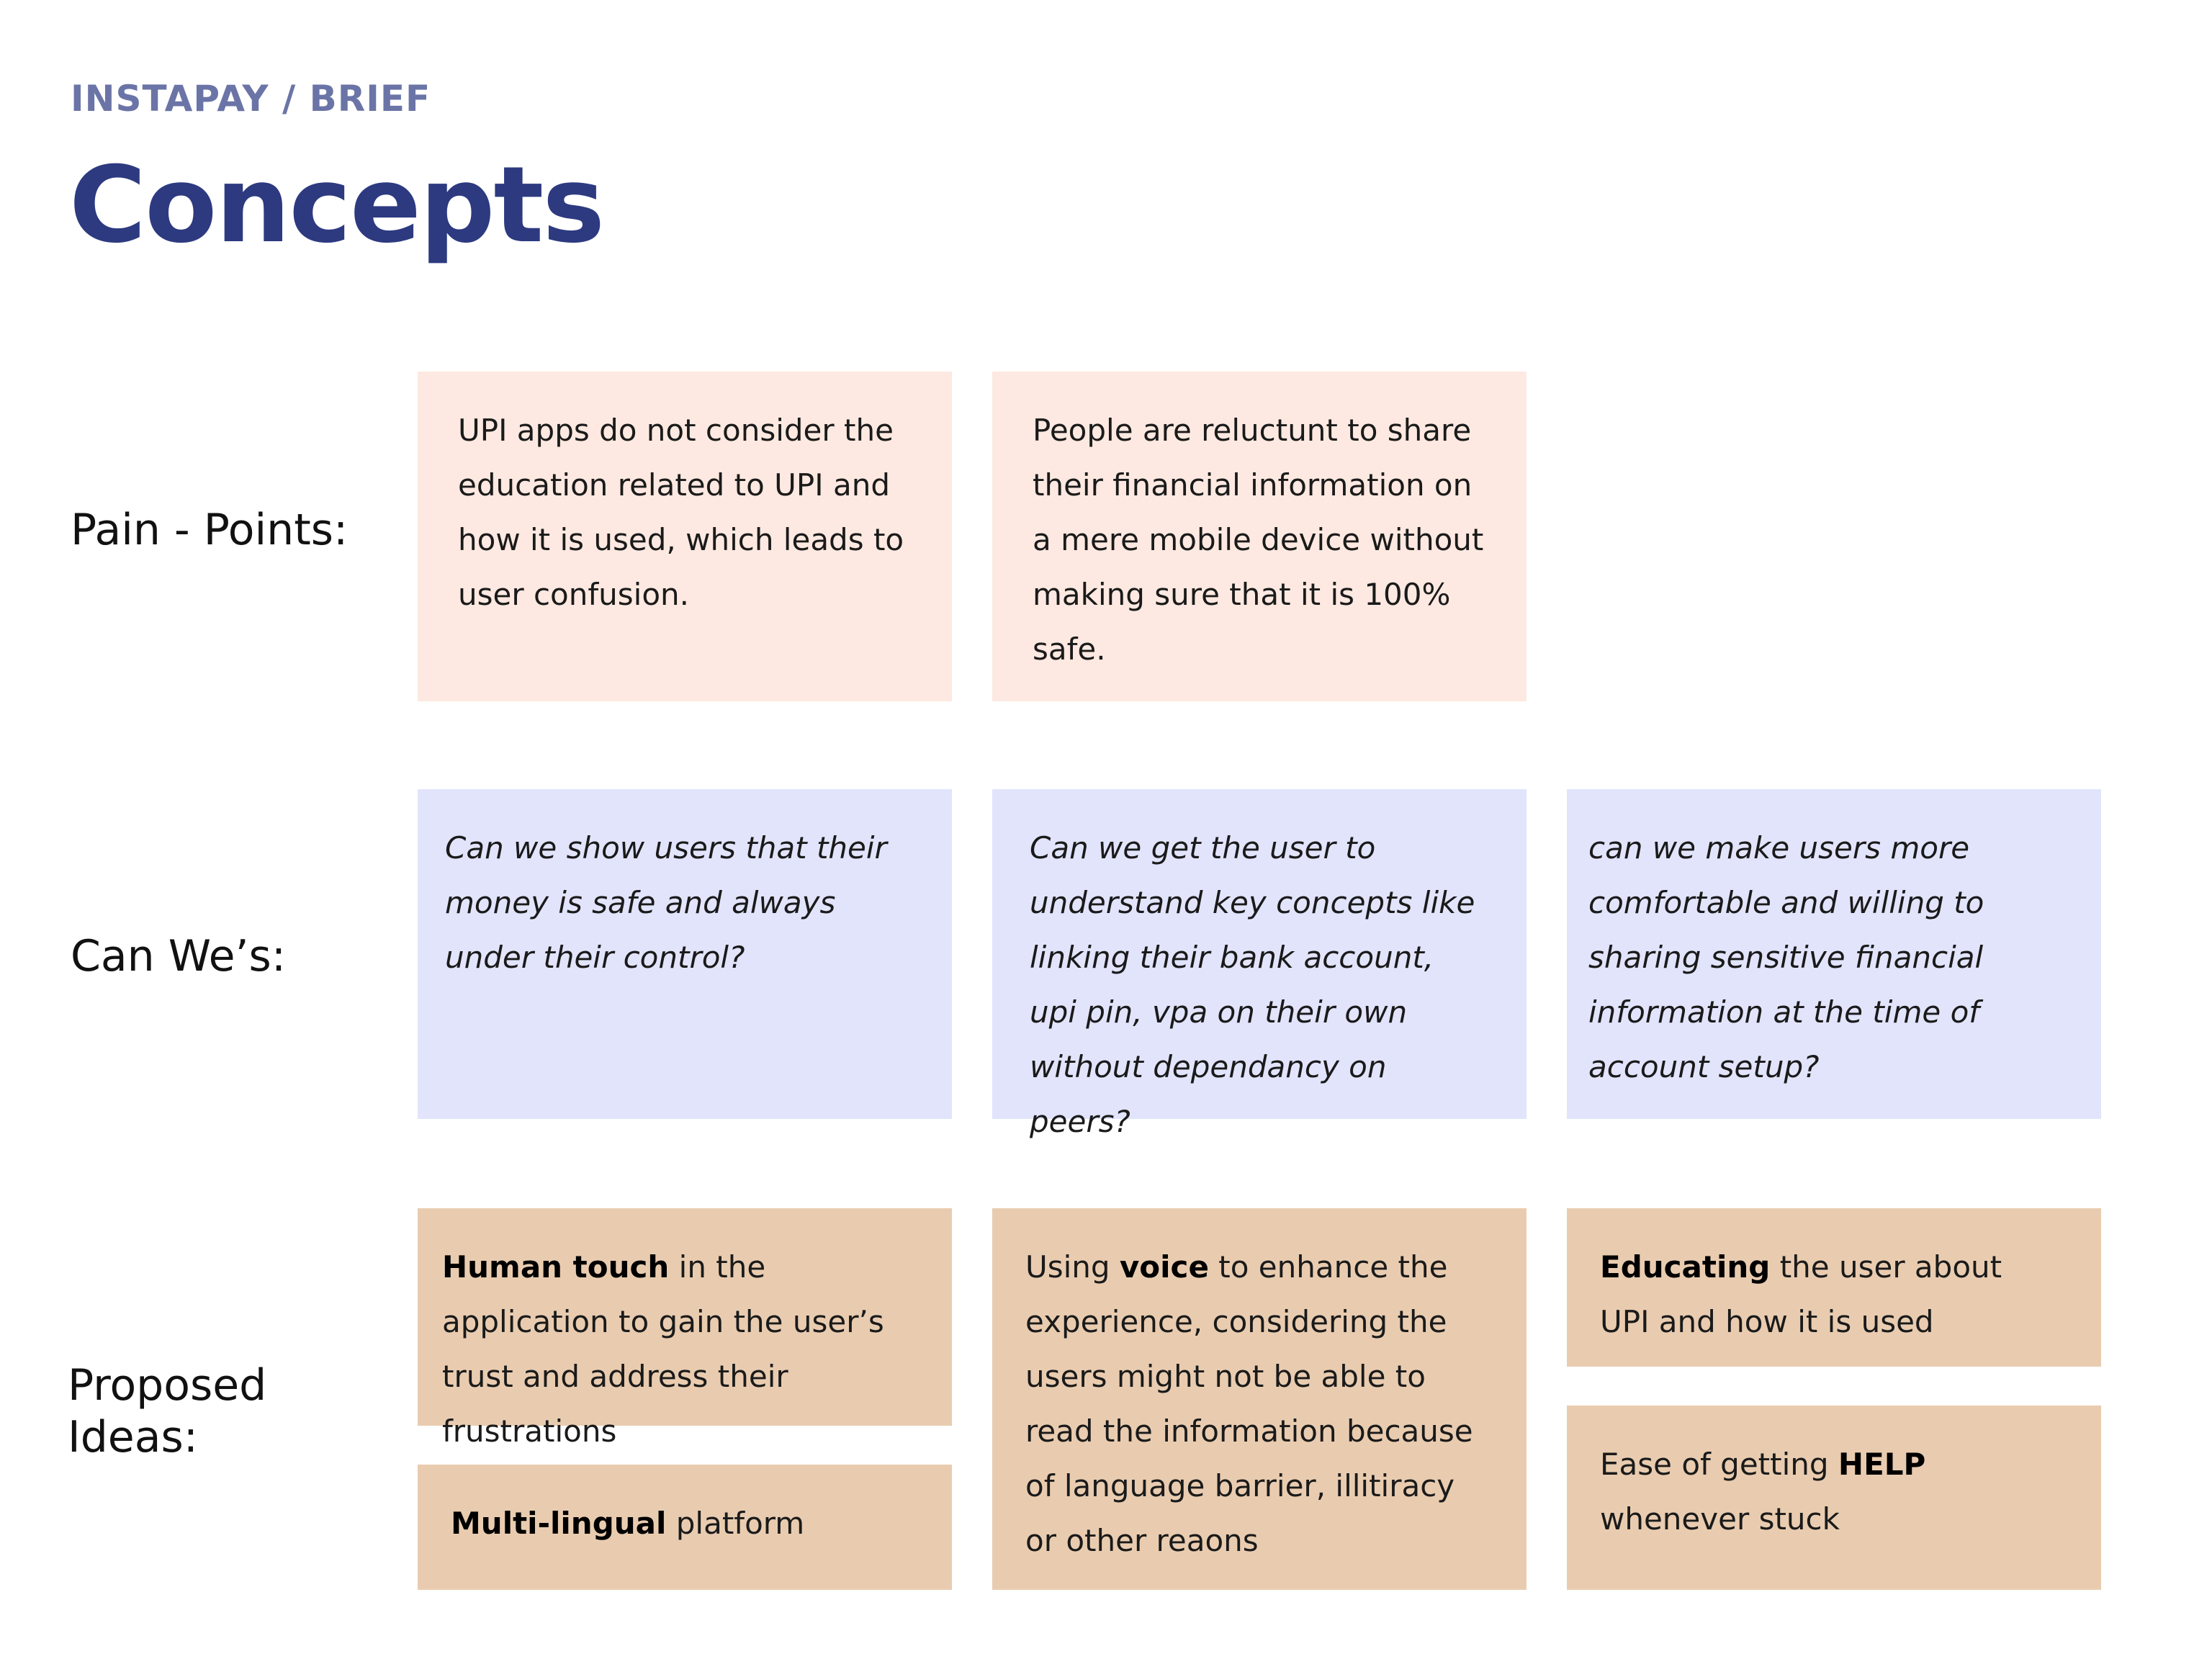  What do you see at coordinates (1072, 1267) in the screenshot?
I see `idea-text: Using` at bounding box center [1072, 1267].